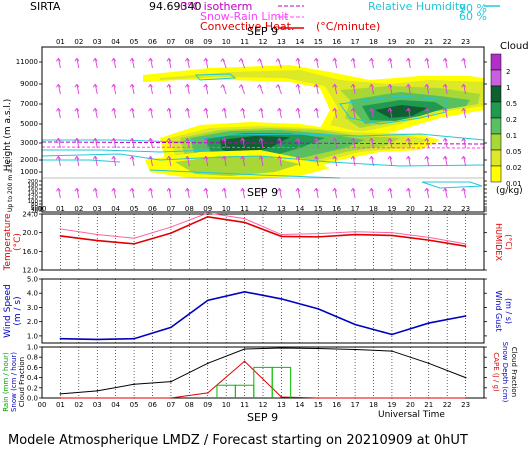  What do you see at coordinates (18, 242) in the screenshot?
I see `temp-ylabel-unit: (°C)` at bounding box center [18, 242].